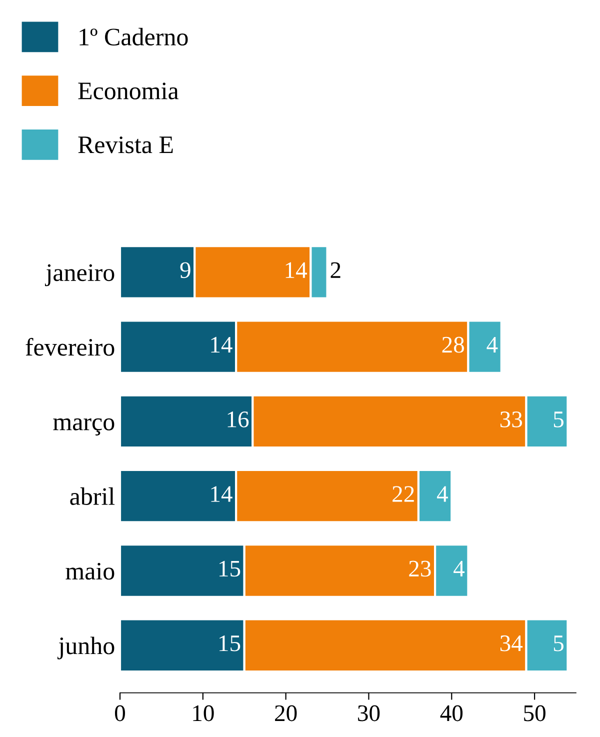 The image size is (600, 737). Describe the element at coordinates (286, 713) in the screenshot. I see `x-tick-label: 20` at that location.